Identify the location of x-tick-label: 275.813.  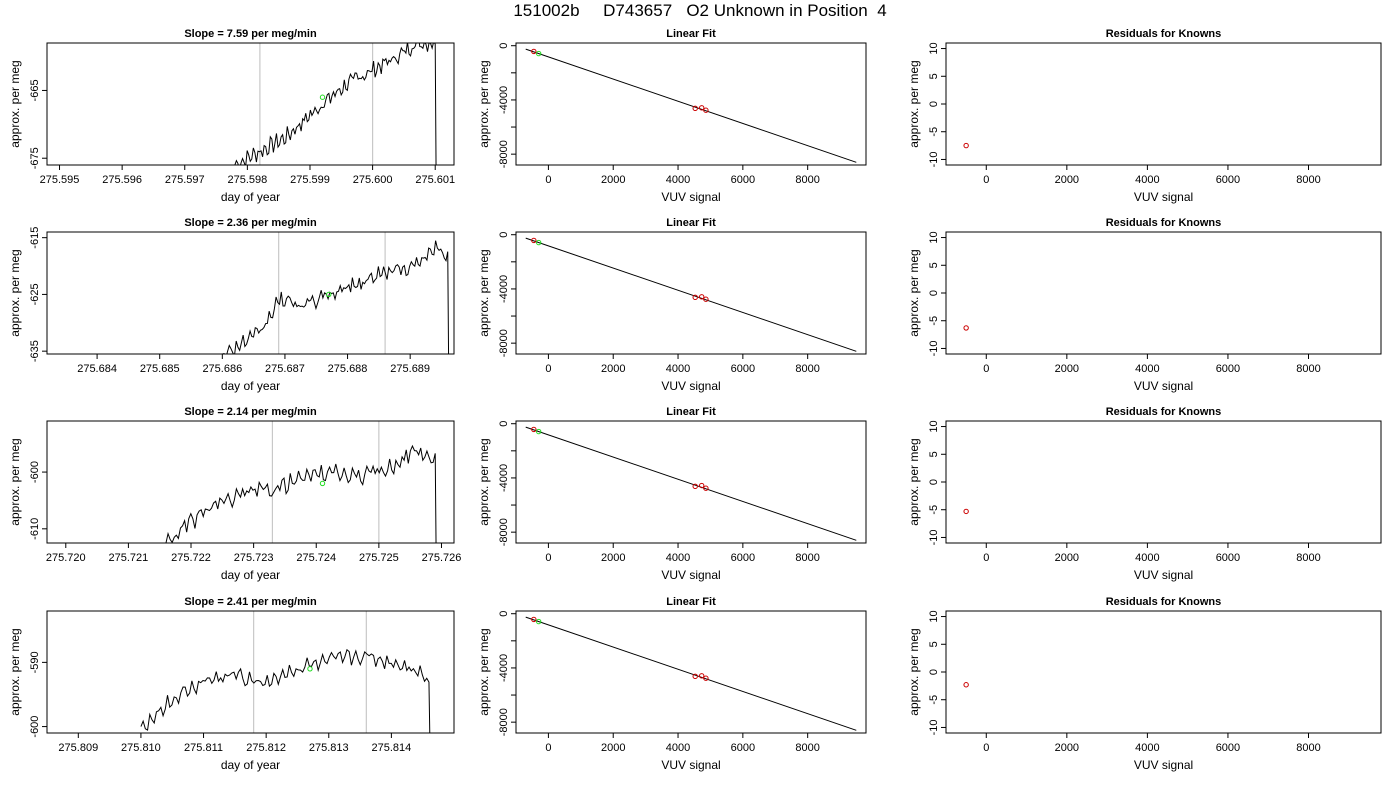
(329, 748).